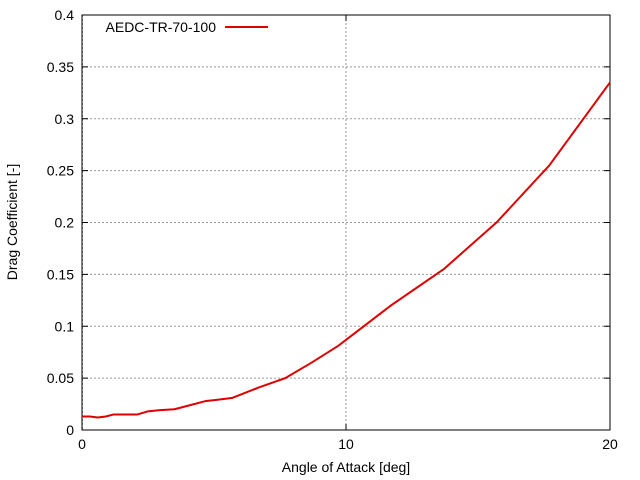 The width and height of the screenshot is (640, 480). What do you see at coordinates (161, 27) in the screenshot?
I see `legend-label-aedc-tr-70-100: AEDC-TR-70-100` at bounding box center [161, 27].